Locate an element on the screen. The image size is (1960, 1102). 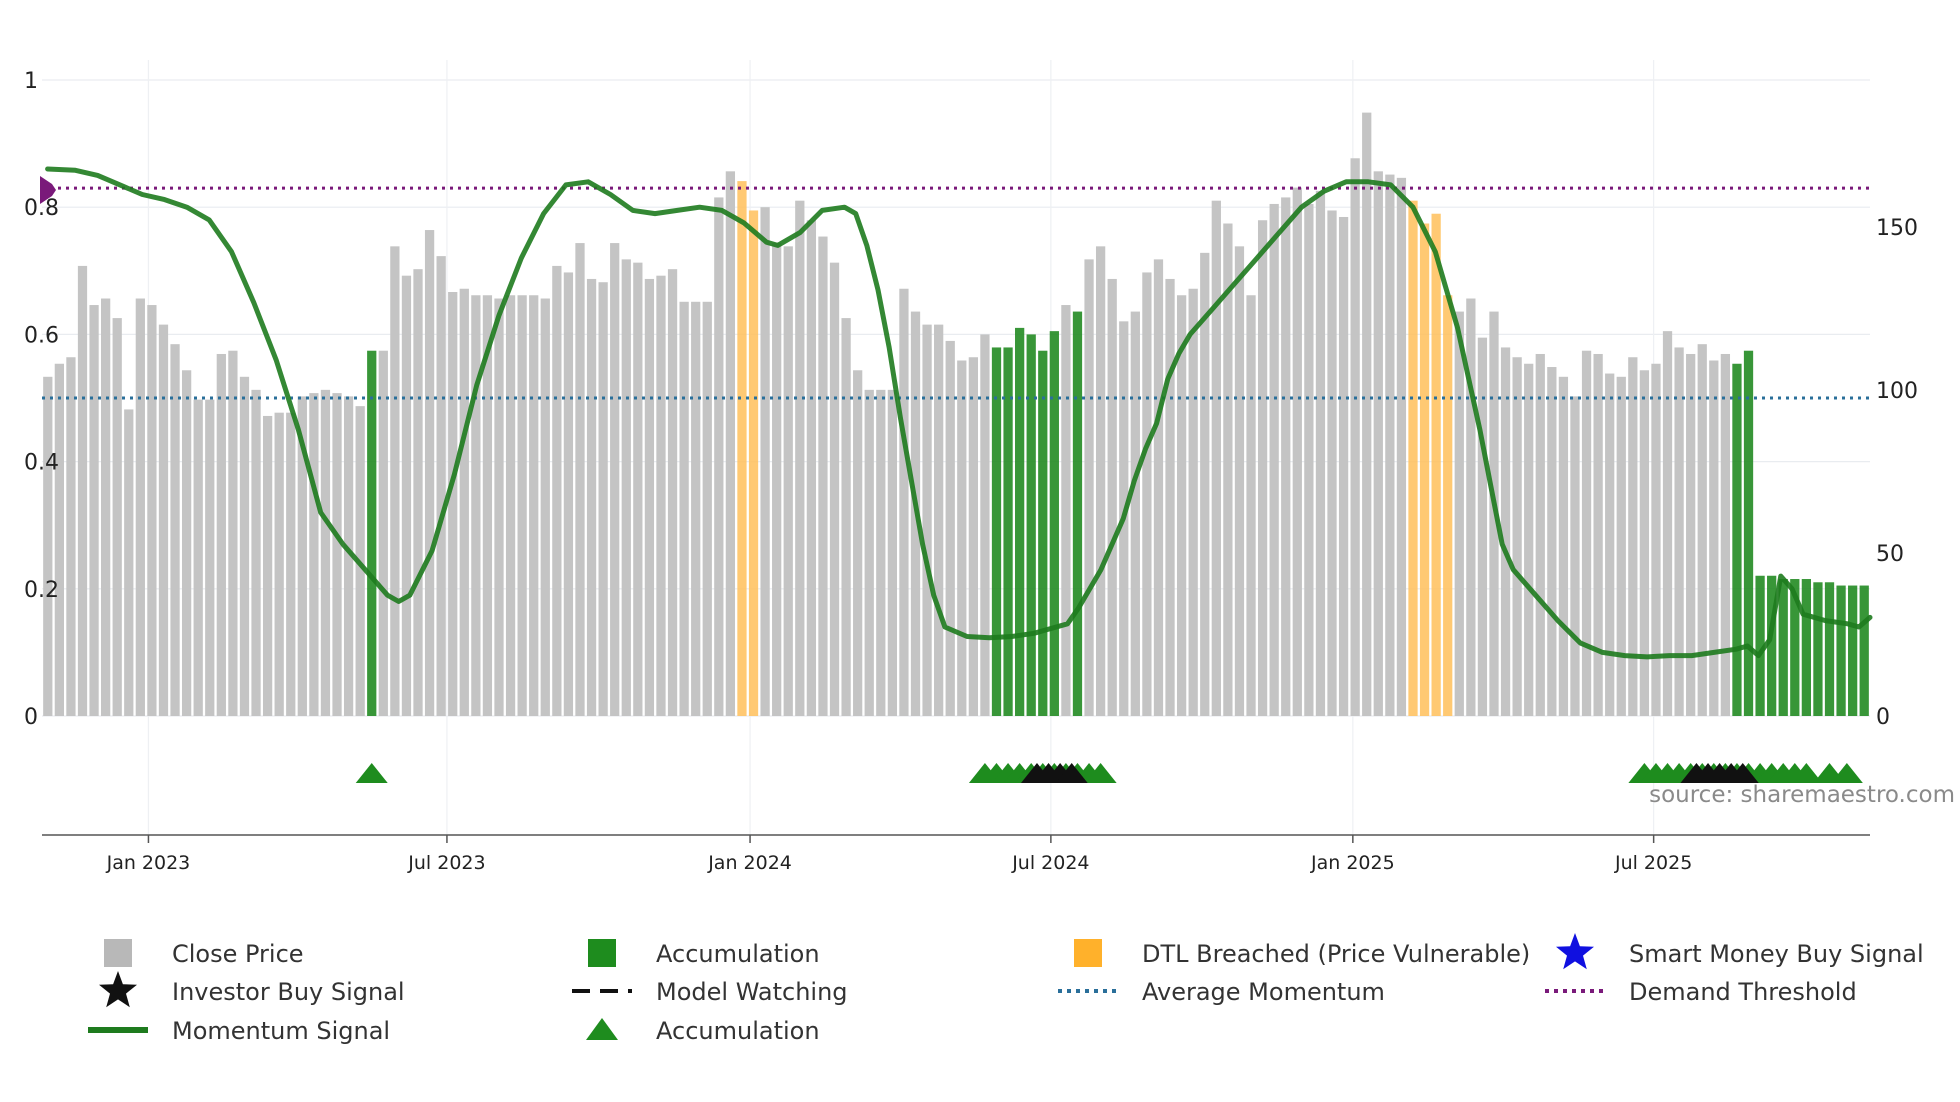
right-axis-tick-label: 0 is located at coordinates (1883, 717).